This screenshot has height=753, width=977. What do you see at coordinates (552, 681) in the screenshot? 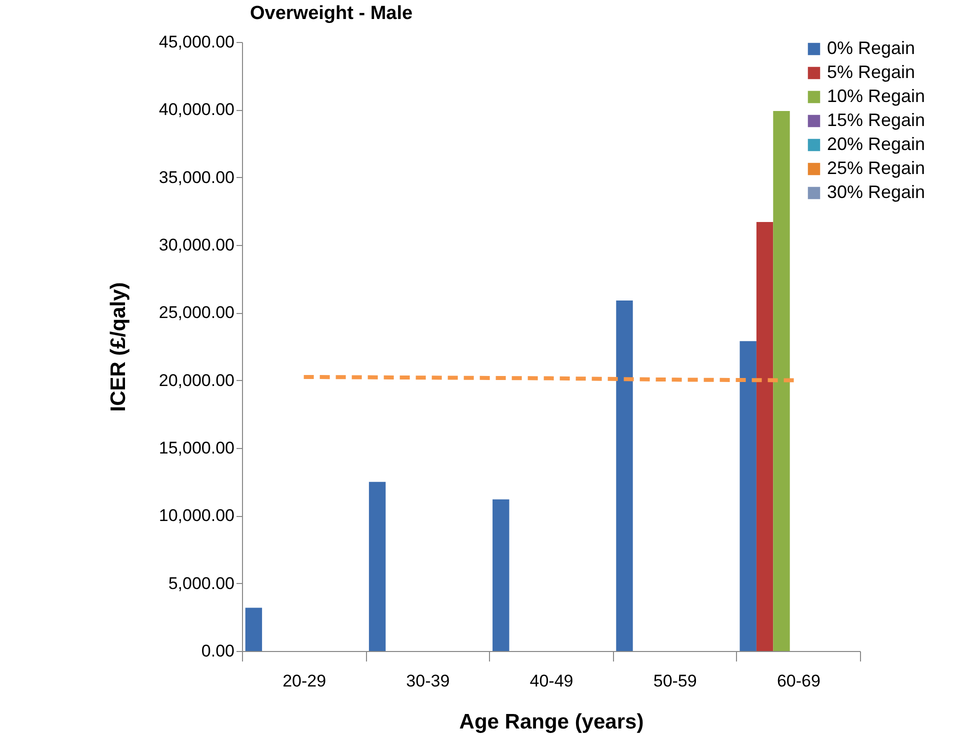
I see `x-tick-label: 40-49` at bounding box center [552, 681].